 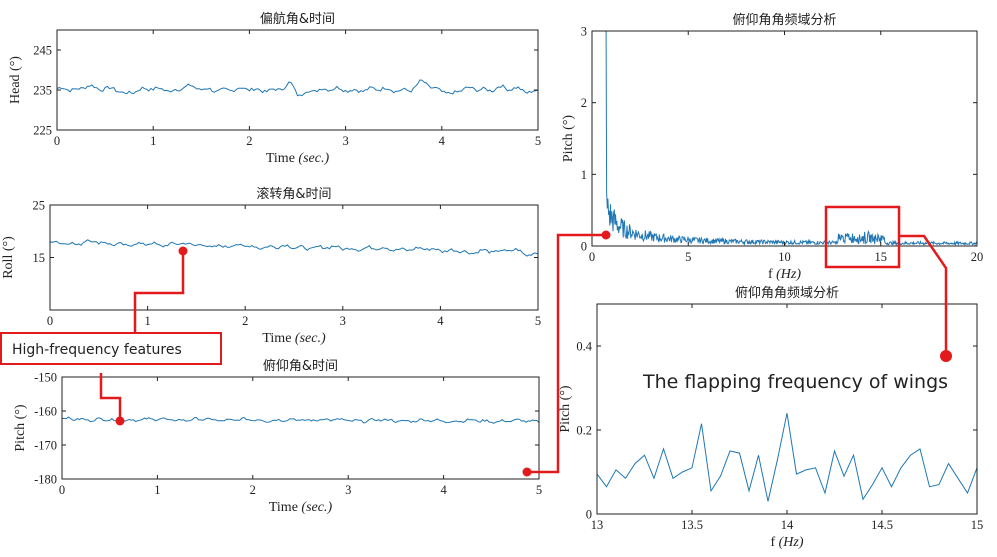 I want to click on chart-title-pitch_fft: 俯仰角角频域分析, so click(x=784, y=20).